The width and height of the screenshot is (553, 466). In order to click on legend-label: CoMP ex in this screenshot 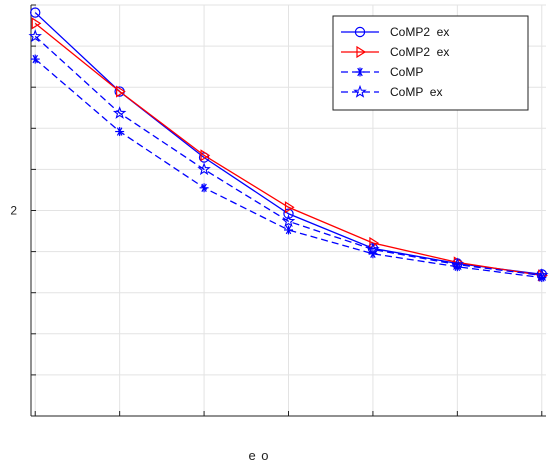, I will do `click(416, 92)`.